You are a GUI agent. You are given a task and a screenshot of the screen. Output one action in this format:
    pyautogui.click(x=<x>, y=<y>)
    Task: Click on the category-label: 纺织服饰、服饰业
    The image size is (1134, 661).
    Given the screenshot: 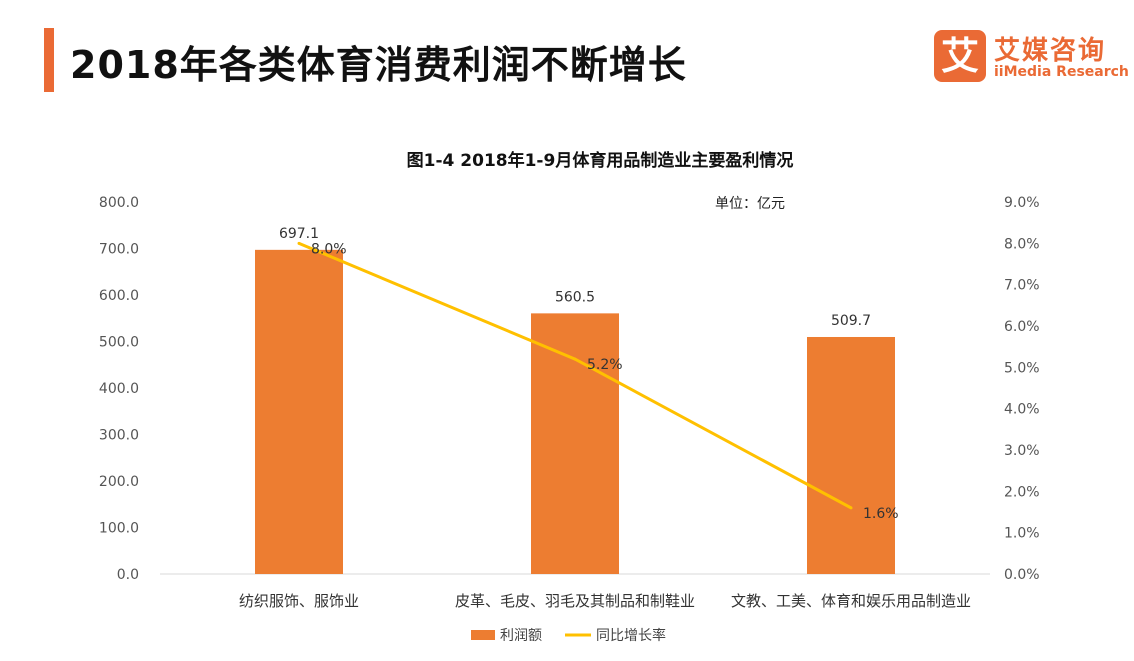 What is the action you would take?
    pyautogui.click(x=299, y=601)
    